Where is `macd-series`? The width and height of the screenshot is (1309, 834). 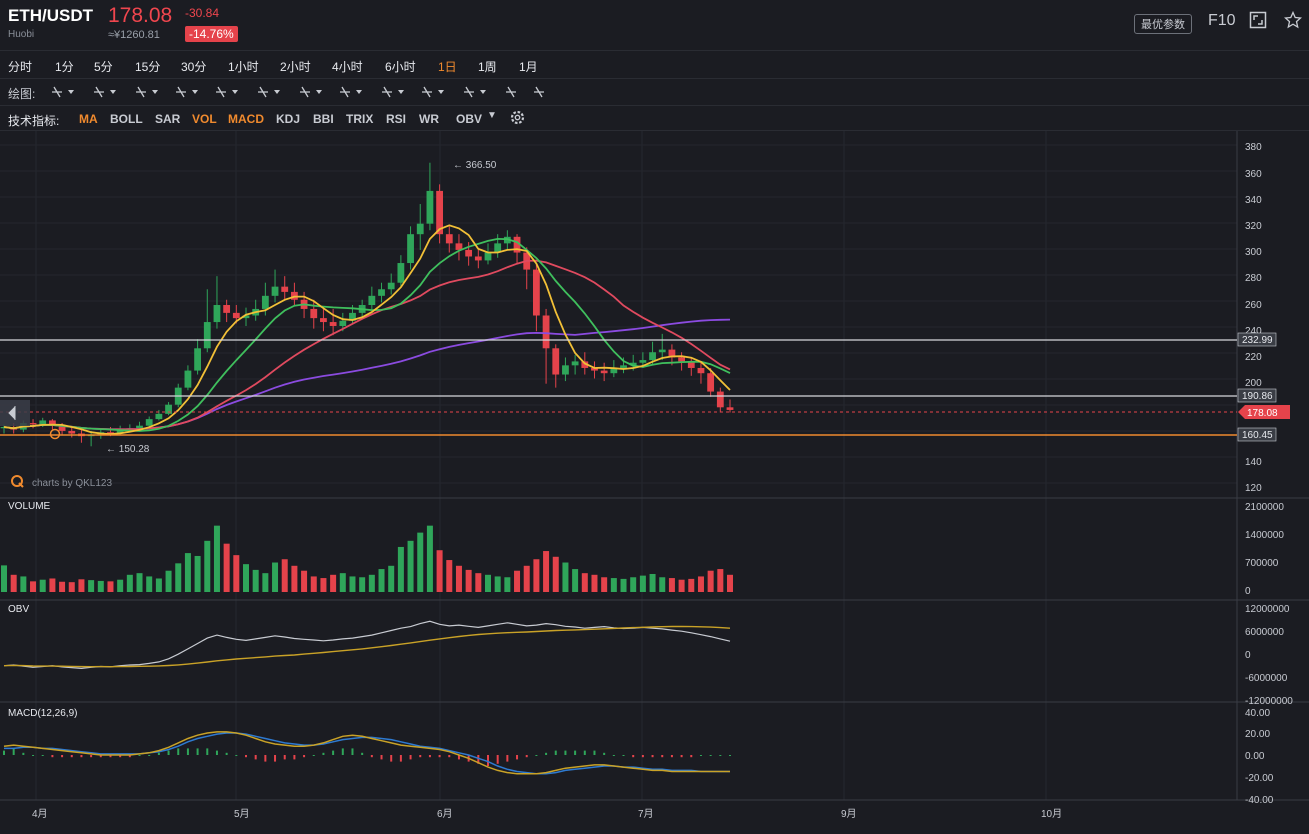
macd-series is located at coordinates (367, 753).